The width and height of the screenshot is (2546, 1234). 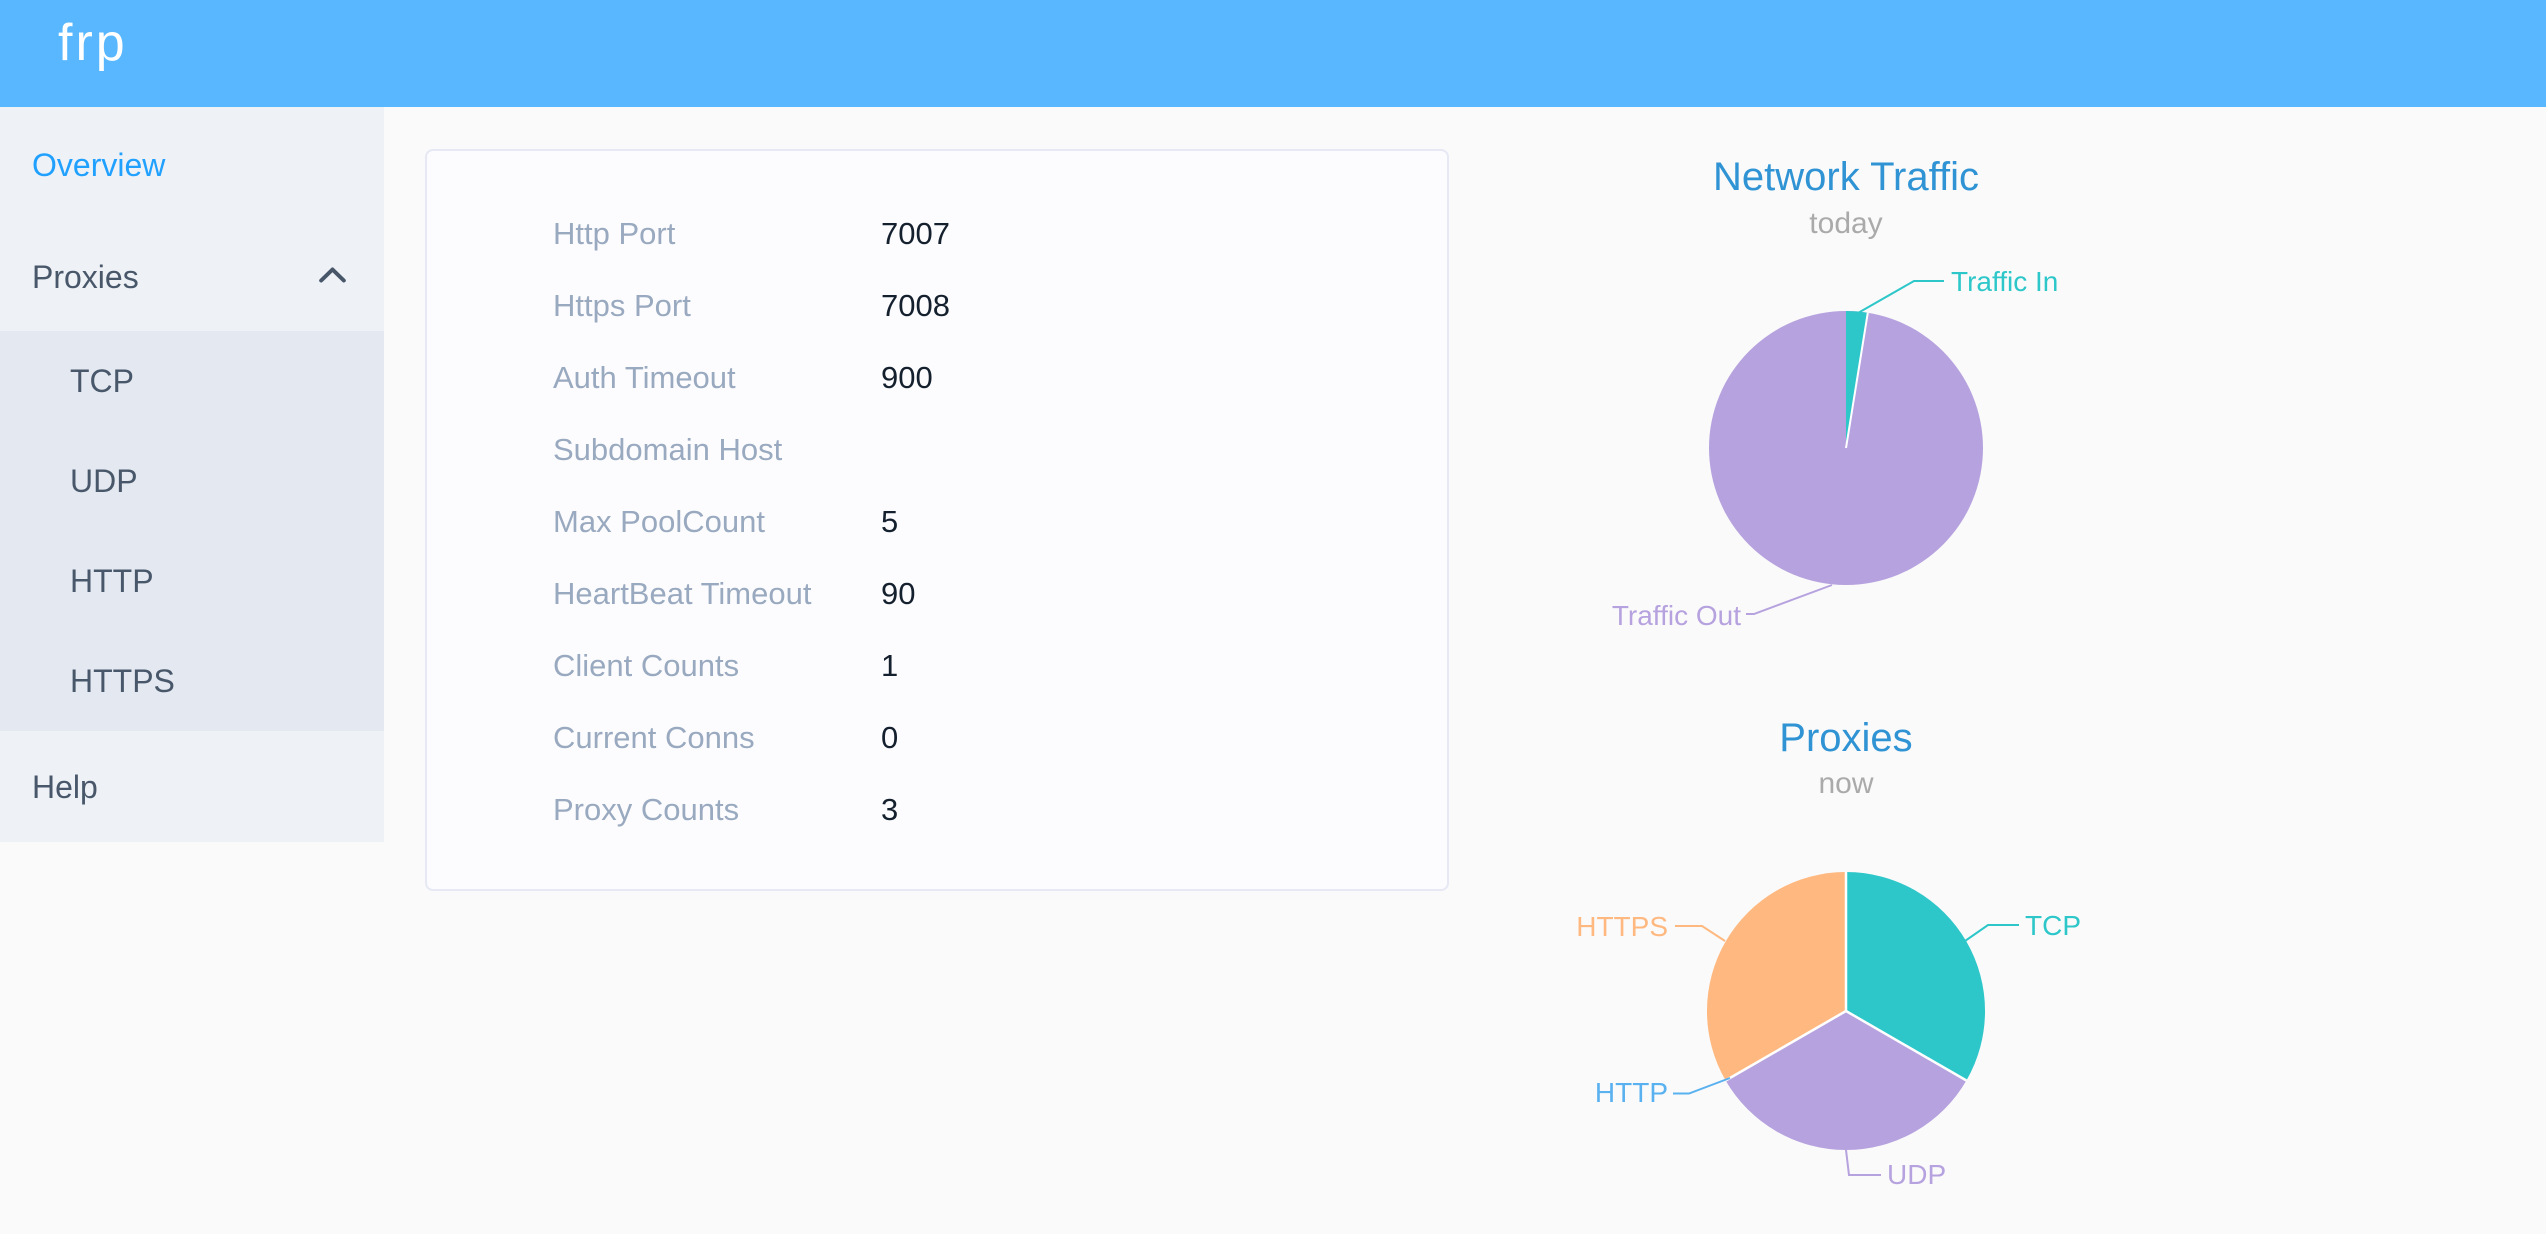 I want to click on svg-text: today, so click(x=1845, y=223).